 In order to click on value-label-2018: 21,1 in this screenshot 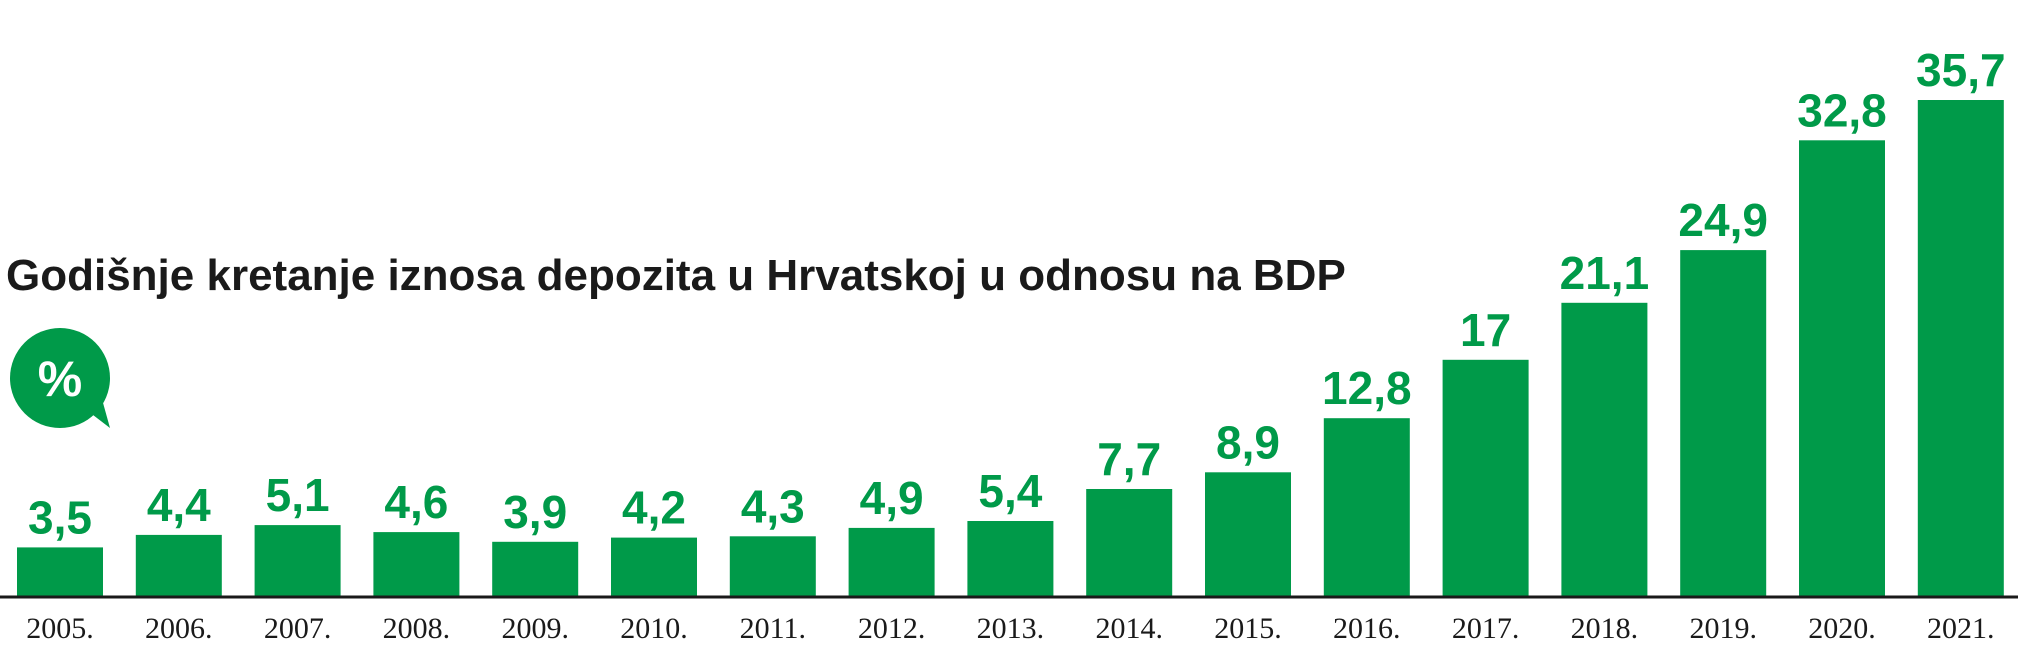, I will do `click(1605, 273)`.